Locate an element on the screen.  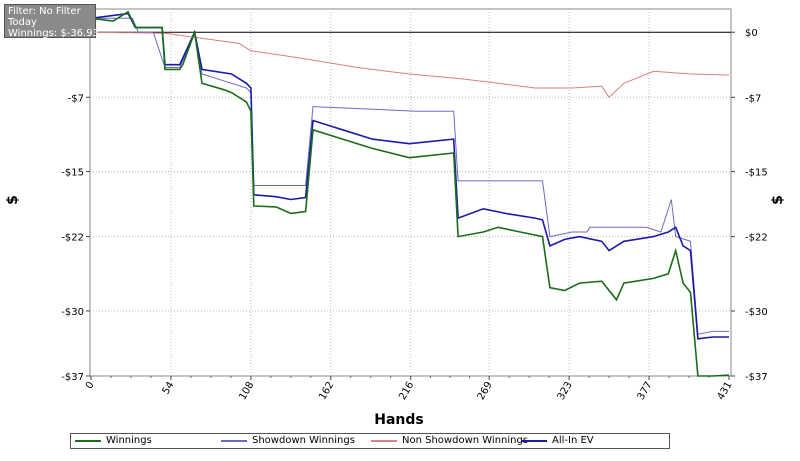
legend-item-all-in-ev: All-In EV is located at coordinates (557, 440).